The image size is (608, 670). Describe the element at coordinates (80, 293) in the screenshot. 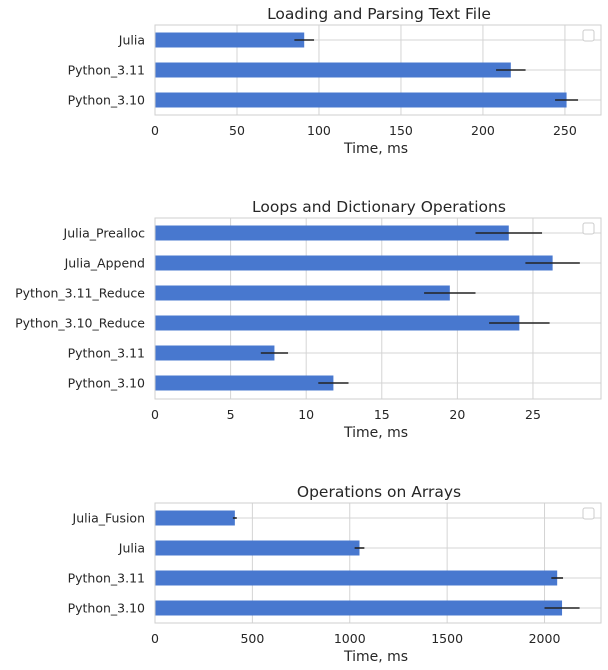

I see `category-label: Python_3.11_Reduce` at that location.